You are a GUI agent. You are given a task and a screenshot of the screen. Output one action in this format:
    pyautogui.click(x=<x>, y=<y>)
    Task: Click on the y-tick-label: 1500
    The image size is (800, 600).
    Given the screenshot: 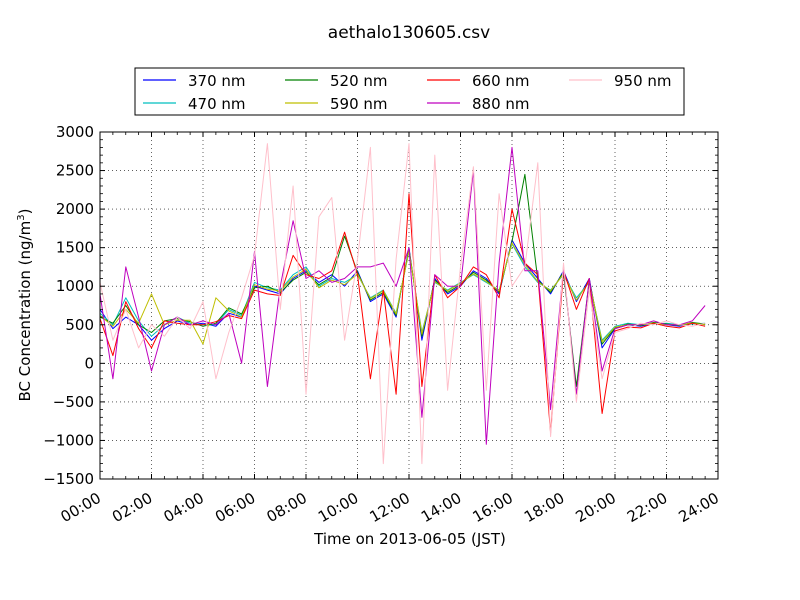 What is the action you would take?
    pyautogui.click(x=75, y=248)
    